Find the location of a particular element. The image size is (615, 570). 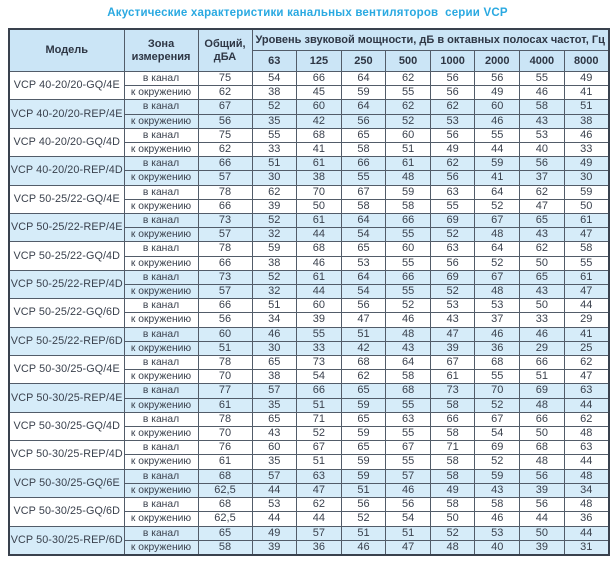

table-row: к окружению 70 38 54 62 58 61 55 51 47 is located at coordinates (309, 377).